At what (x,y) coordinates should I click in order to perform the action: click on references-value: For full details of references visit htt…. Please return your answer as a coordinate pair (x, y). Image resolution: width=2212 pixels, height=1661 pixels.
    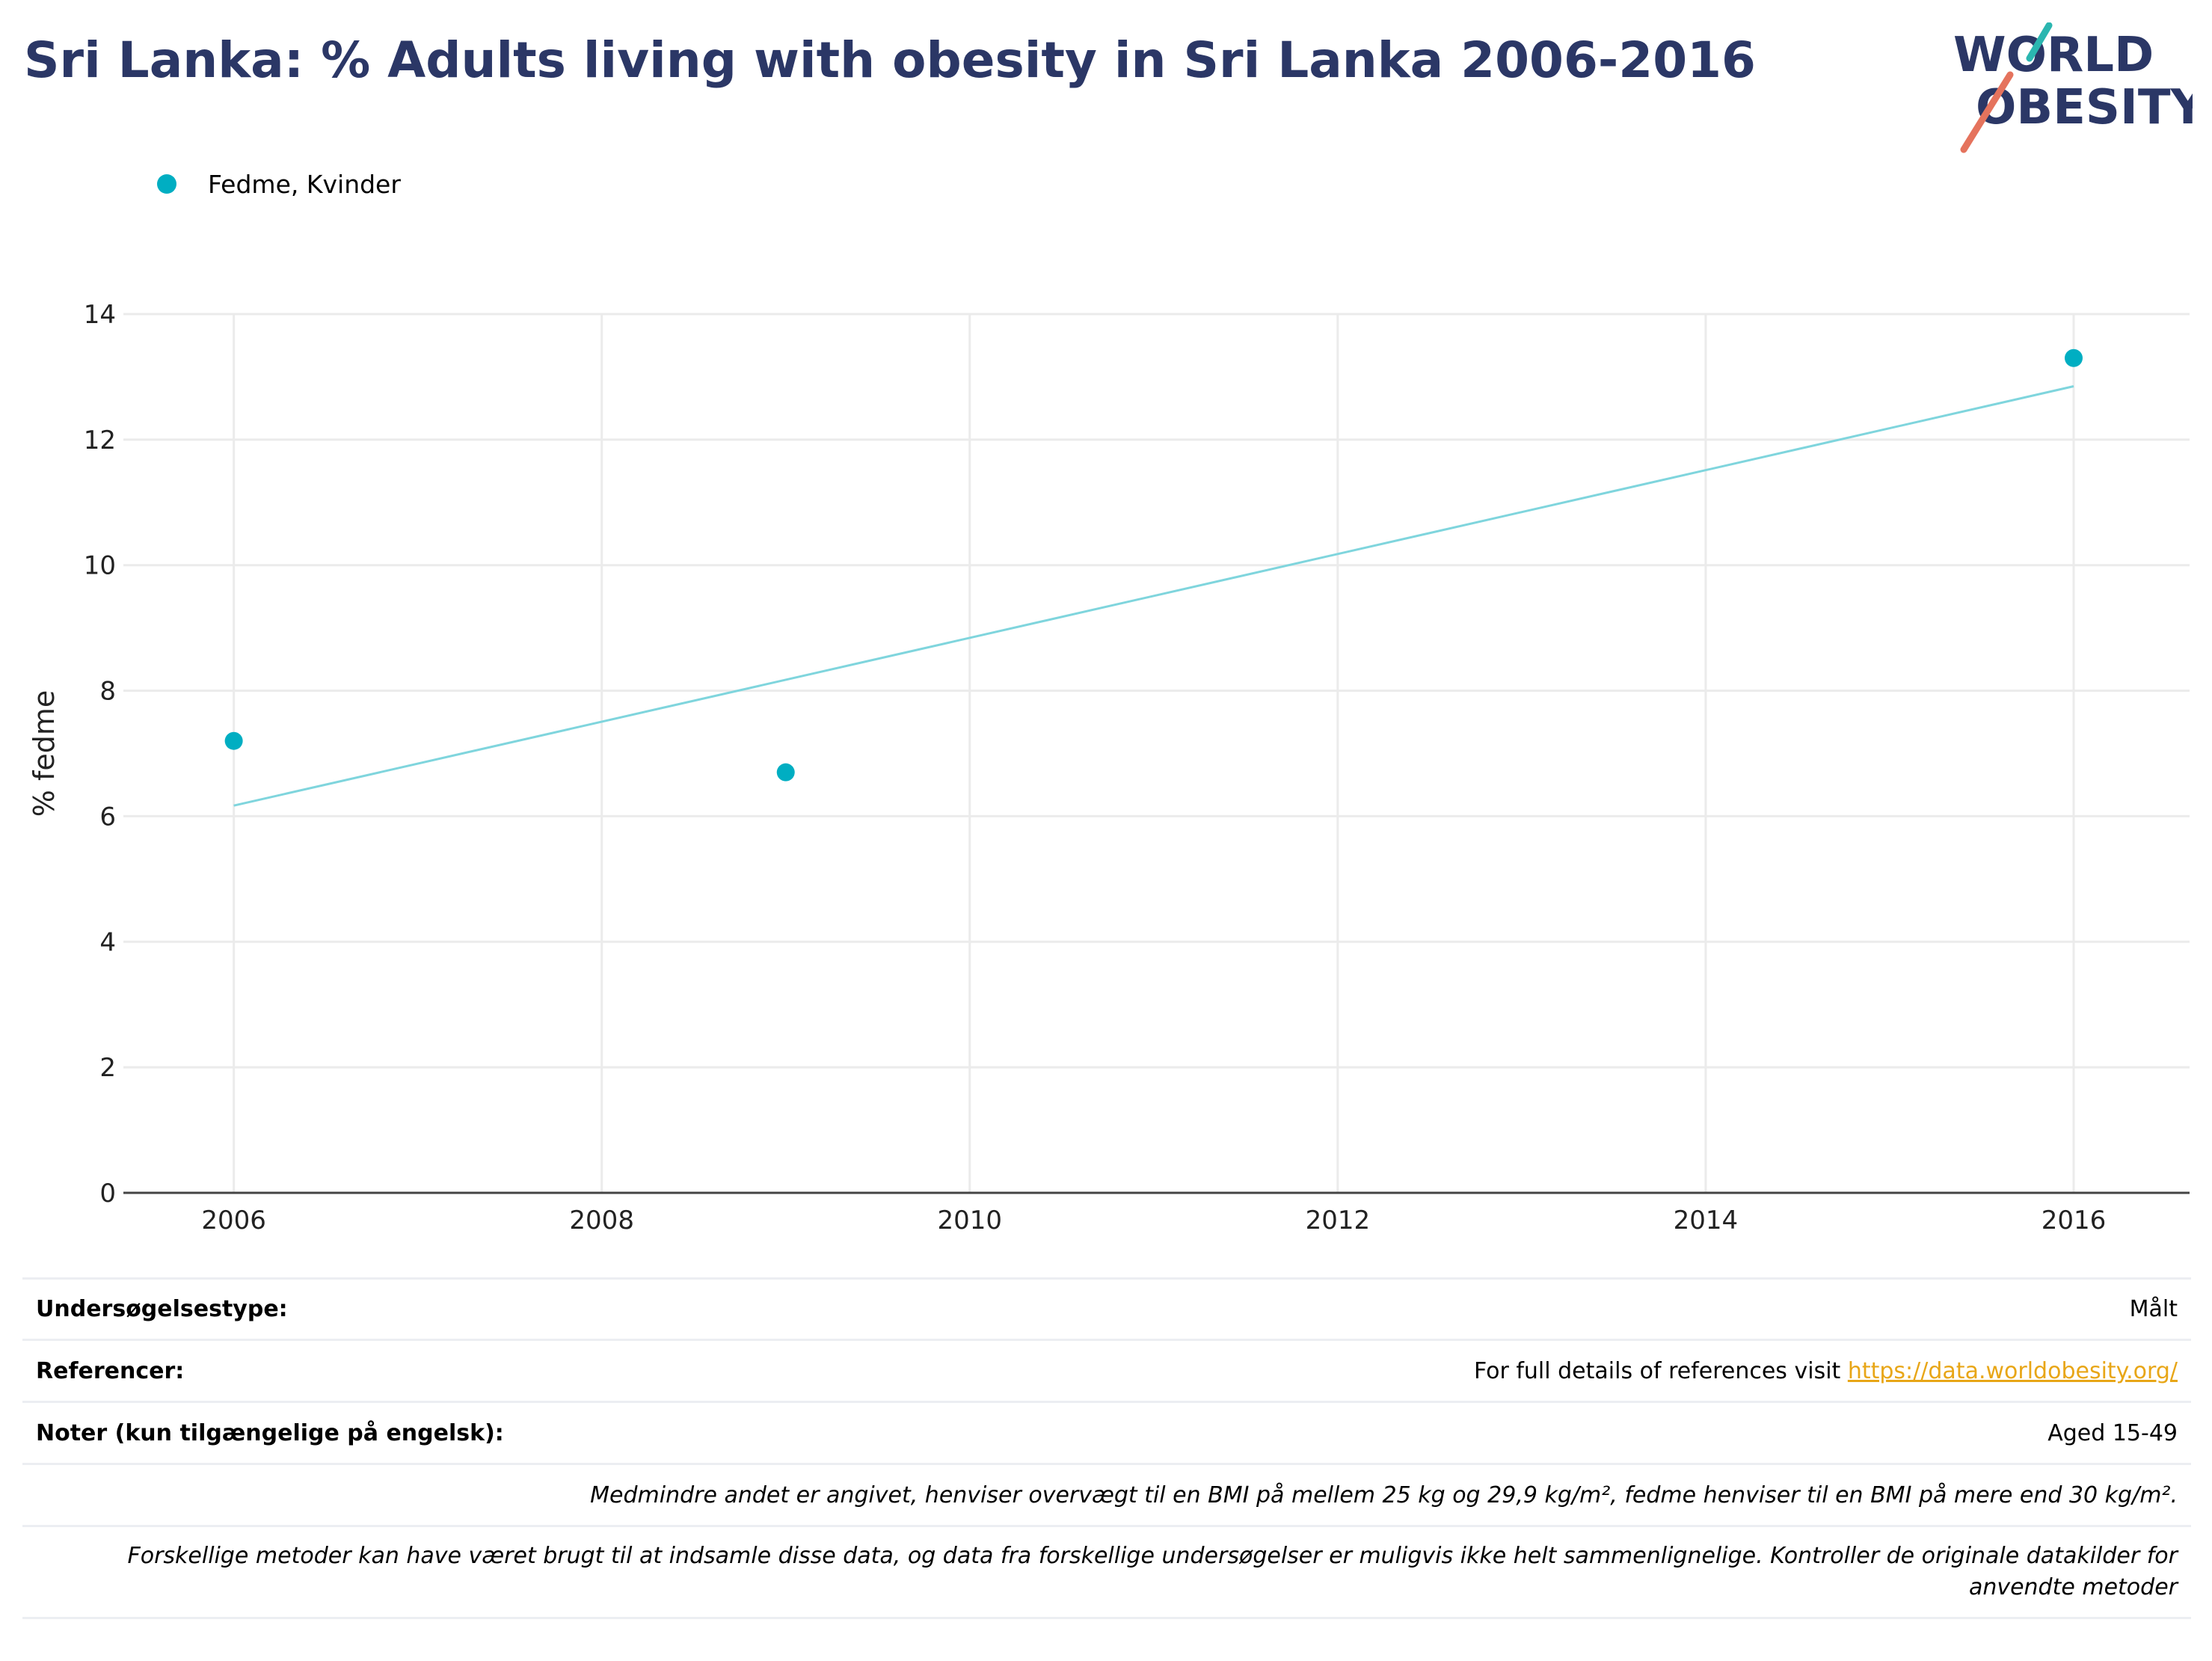
    Looking at the image, I should click on (1832, 1371).